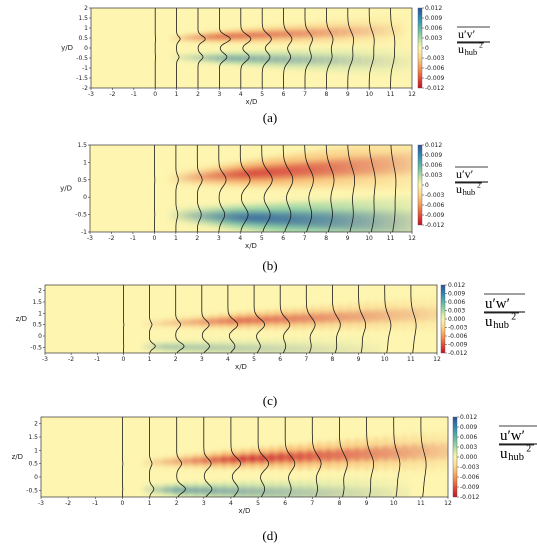 The image size is (537, 550). I want to click on profile-line-x1, so click(178, 48).